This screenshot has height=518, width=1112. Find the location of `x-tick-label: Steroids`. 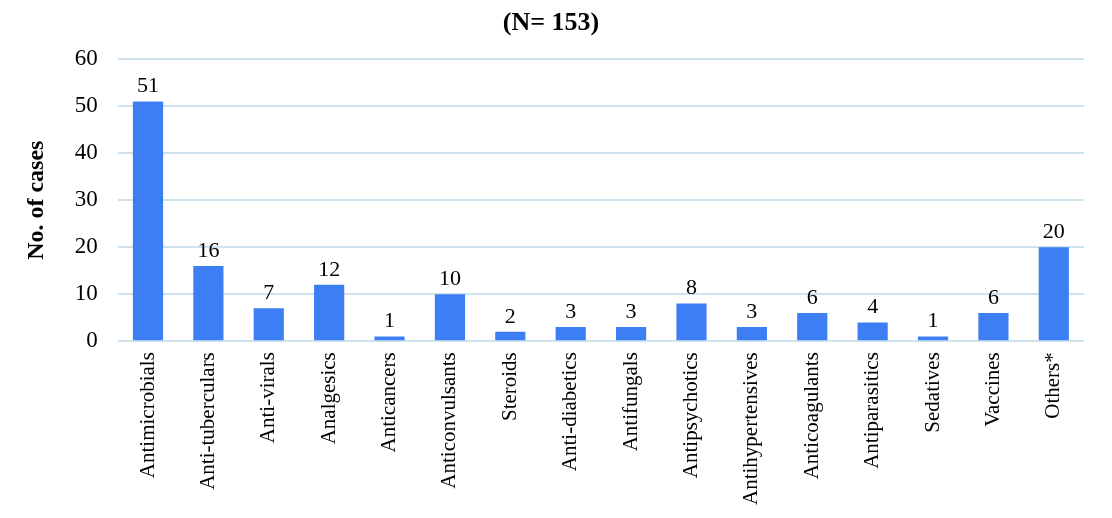

x-tick-label: Steroids is located at coordinates (508, 387).